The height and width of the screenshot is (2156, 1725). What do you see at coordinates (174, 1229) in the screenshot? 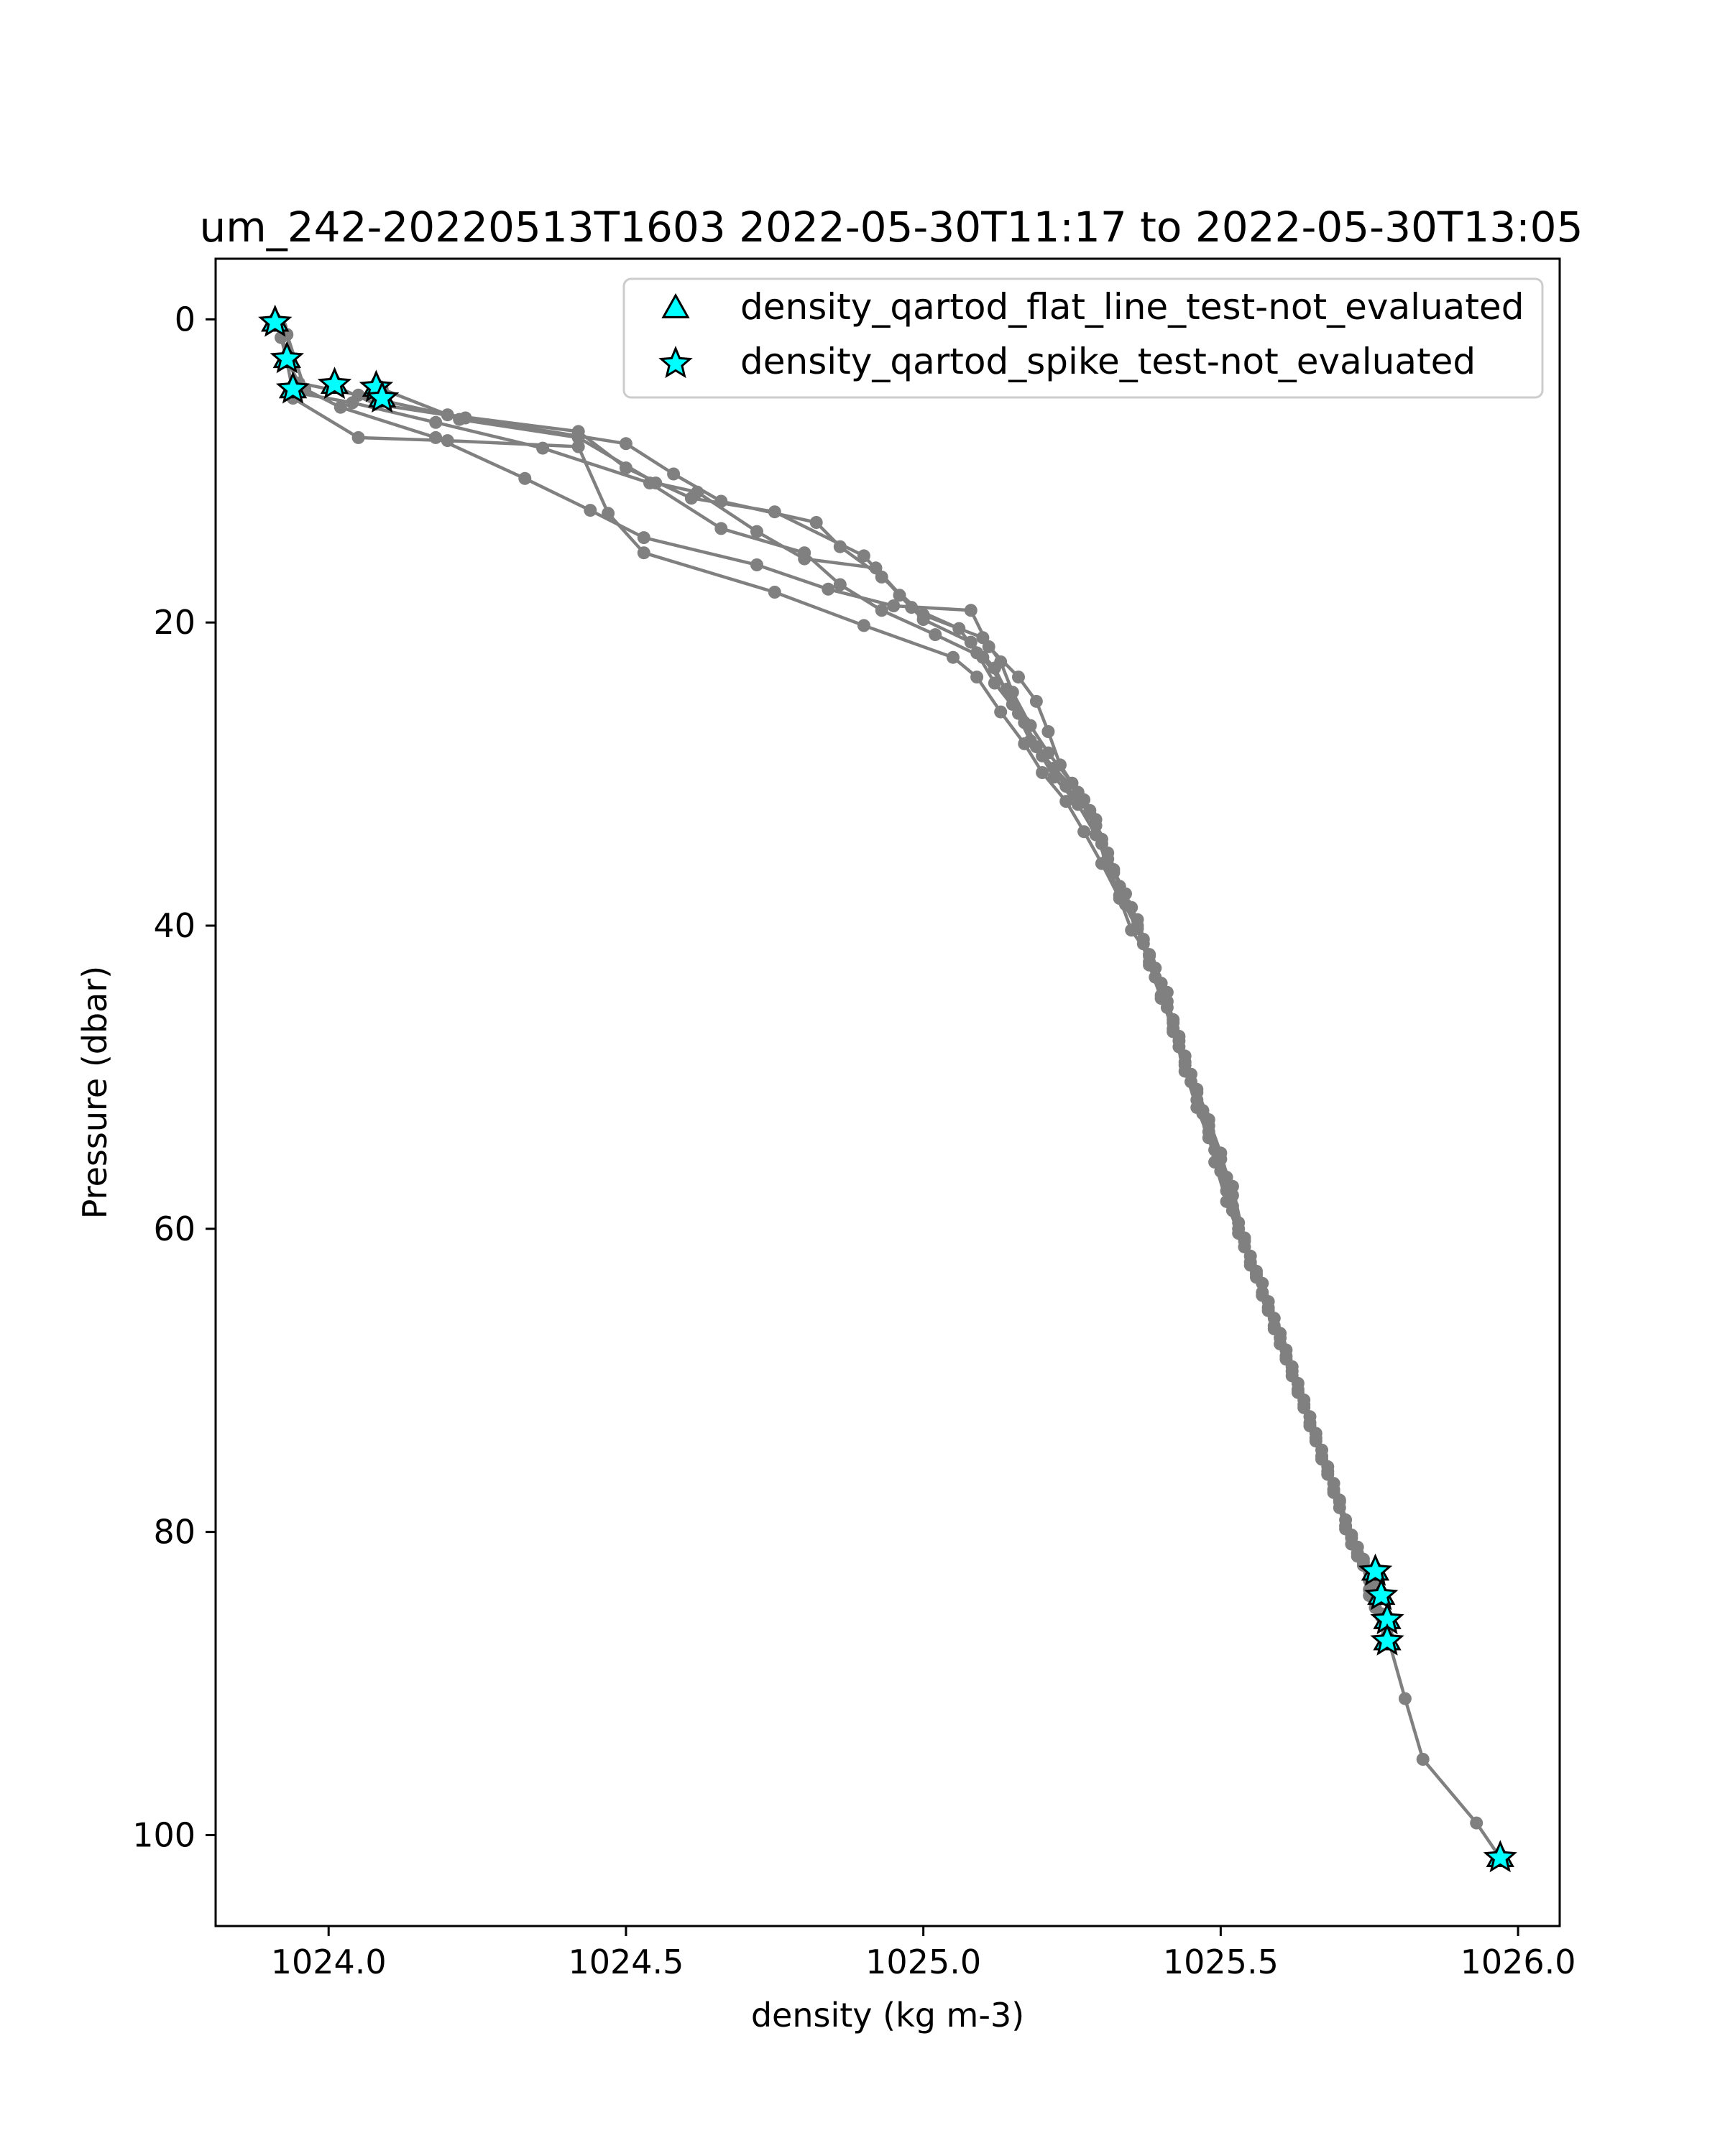
I see `y-tick-label: 60` at bounding box center [174, 1229].